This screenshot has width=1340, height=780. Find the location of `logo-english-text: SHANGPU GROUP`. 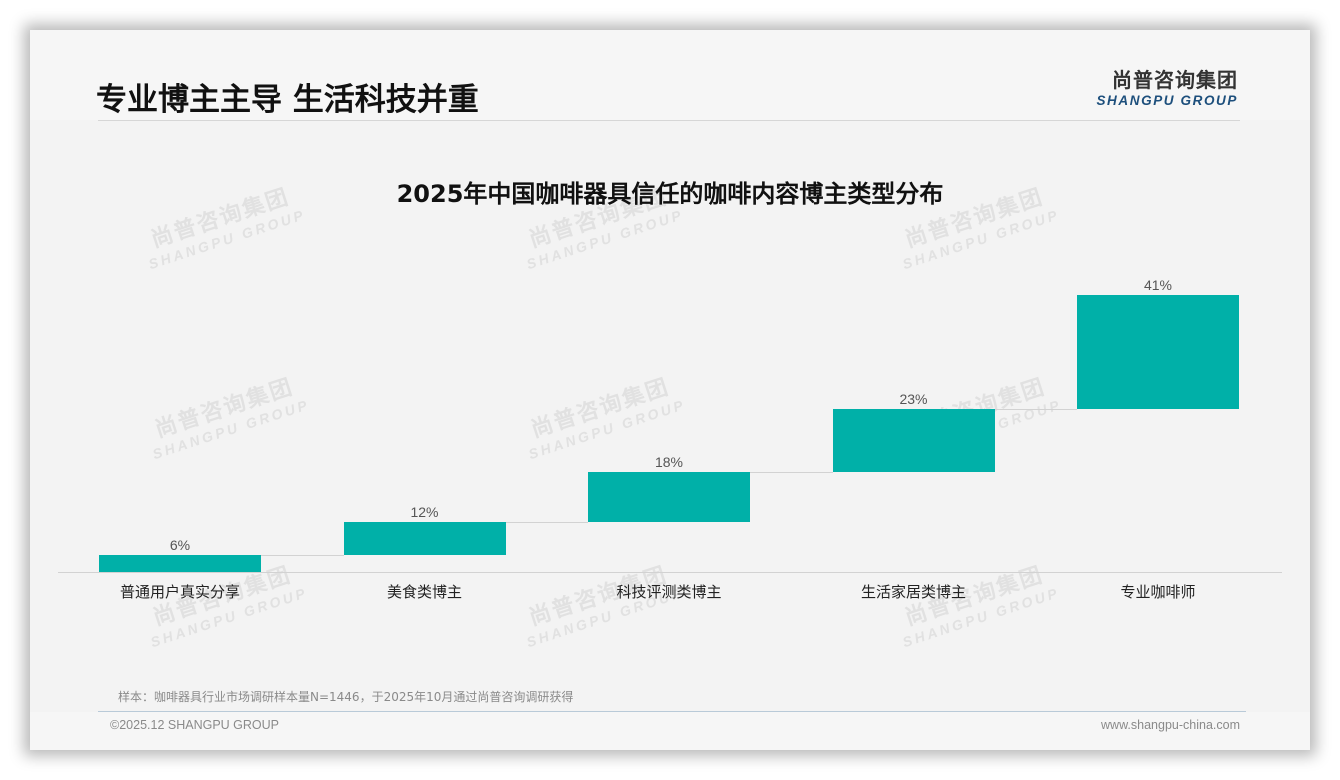

logo-english-text: SHANGPU GROUP is located at coordinates (1167, 100).